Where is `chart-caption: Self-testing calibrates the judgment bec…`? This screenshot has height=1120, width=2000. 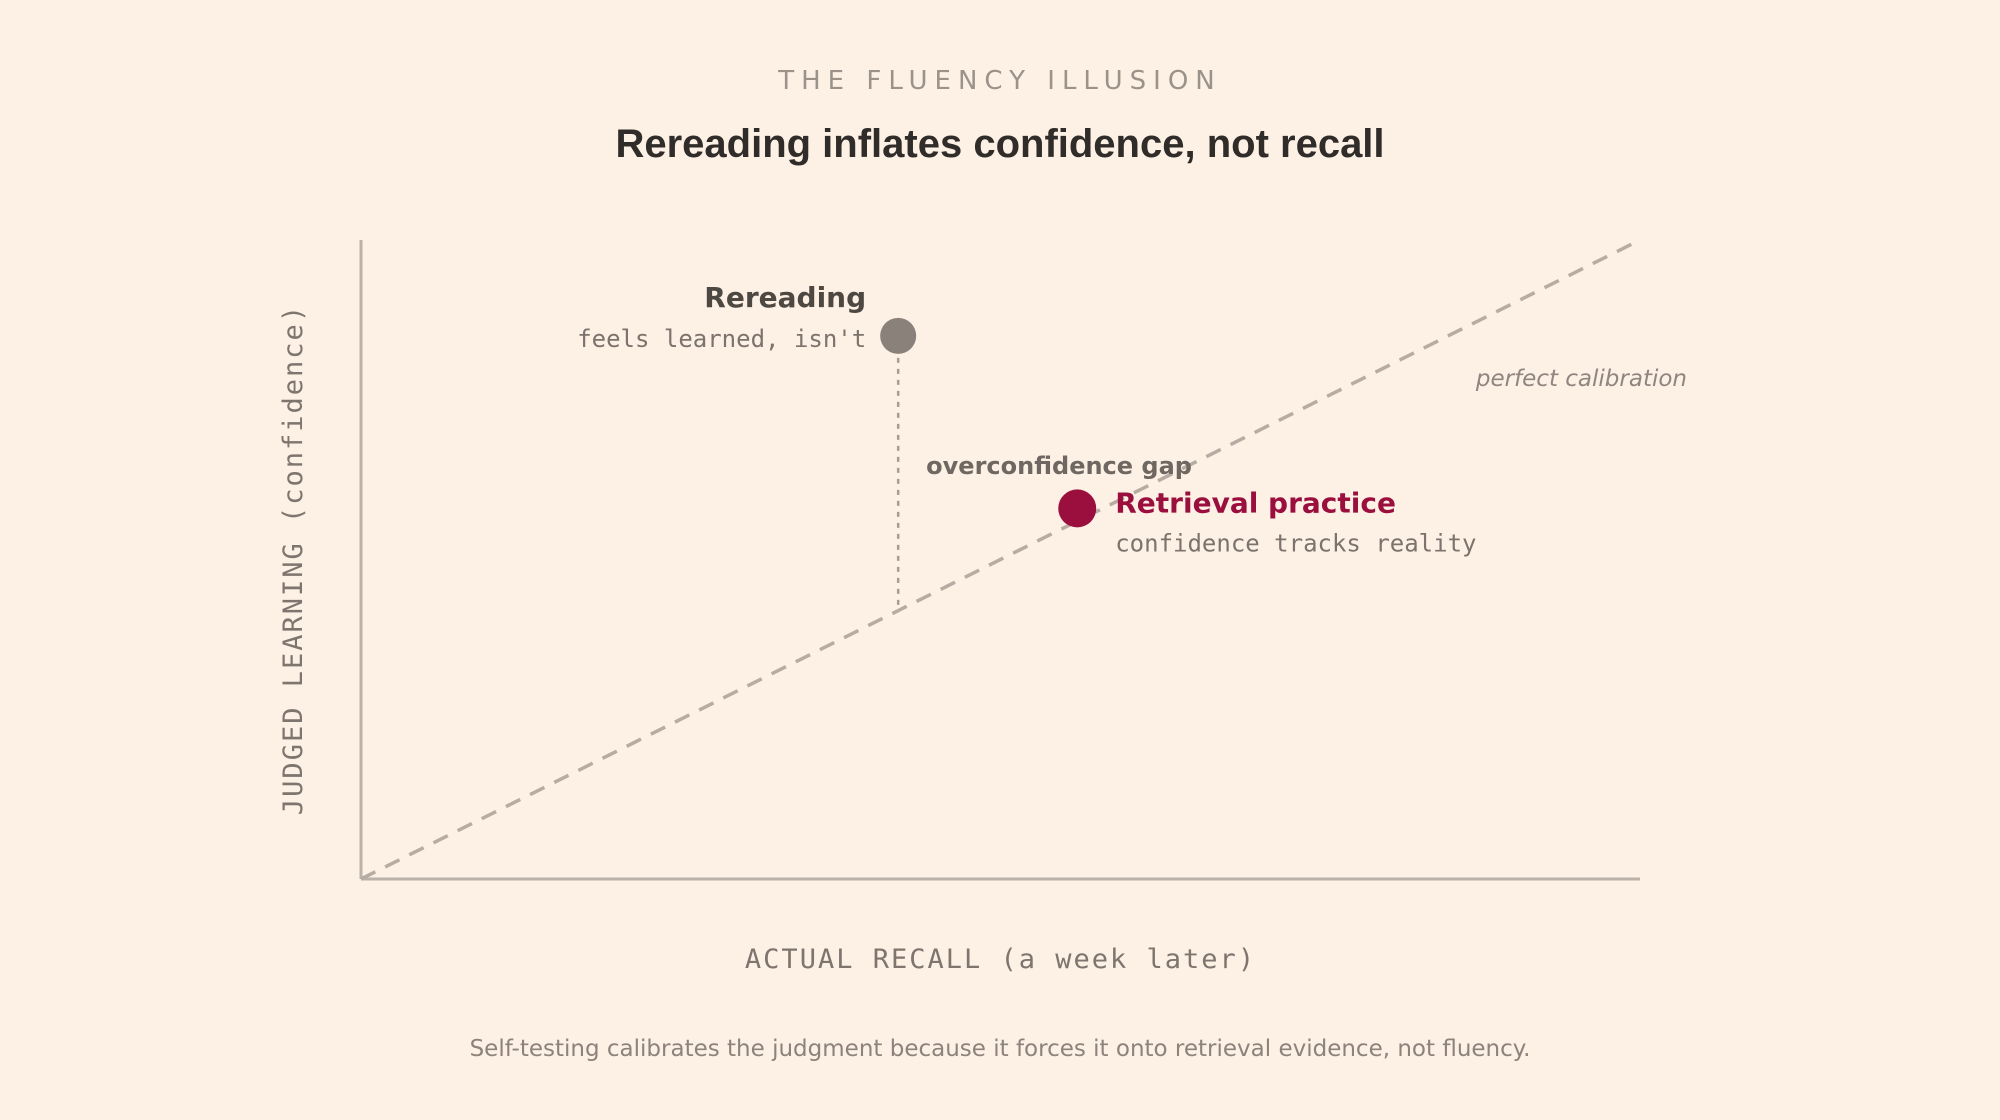
chart-caption: Self-testing calibrates the judgment bec… is located at coordinates (1000, 1049).